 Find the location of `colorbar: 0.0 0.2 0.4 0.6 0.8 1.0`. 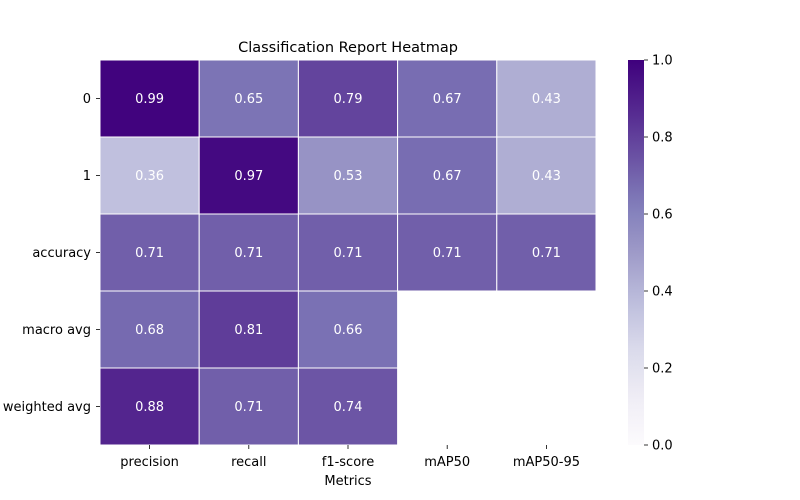

colorbar: 0.0 0.2 0.4 0.6 0.8 1.0 is located at coordinates (650, 254).